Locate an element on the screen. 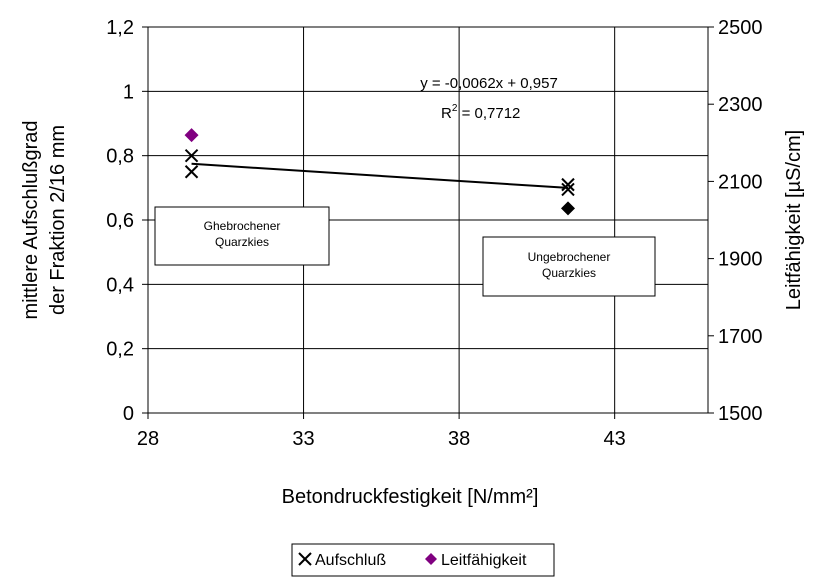  x-tick-label: 38 is located at coordinates (459, 439).